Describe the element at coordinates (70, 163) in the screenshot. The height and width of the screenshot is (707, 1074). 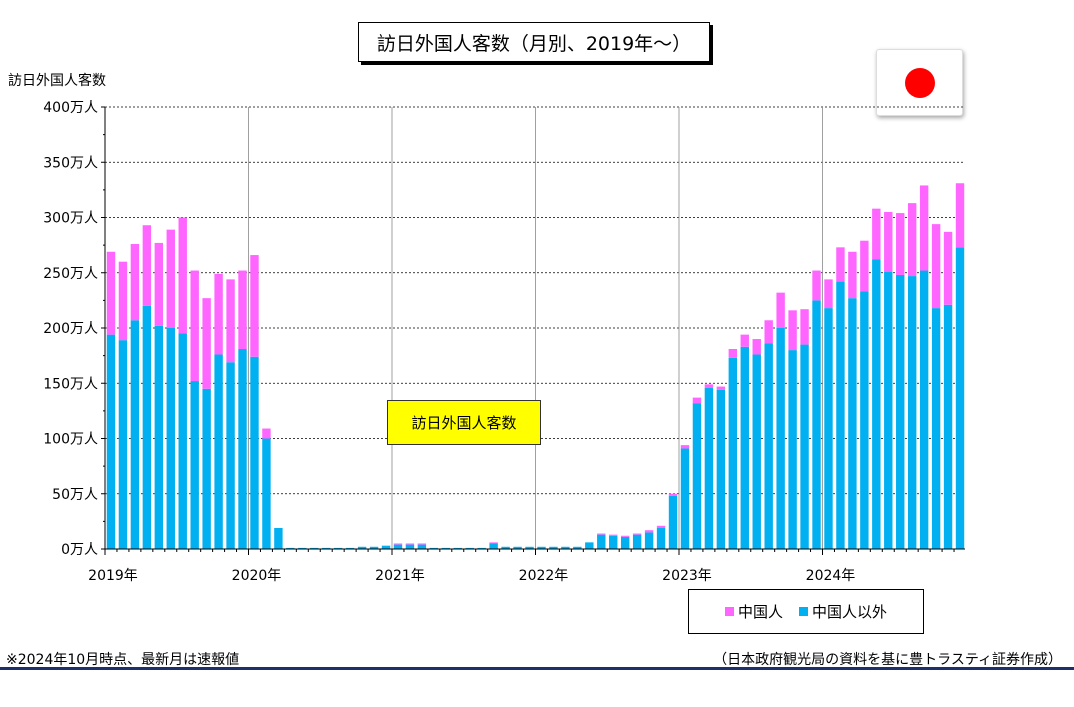
I see `y-tick-label: 350万人` at that location.